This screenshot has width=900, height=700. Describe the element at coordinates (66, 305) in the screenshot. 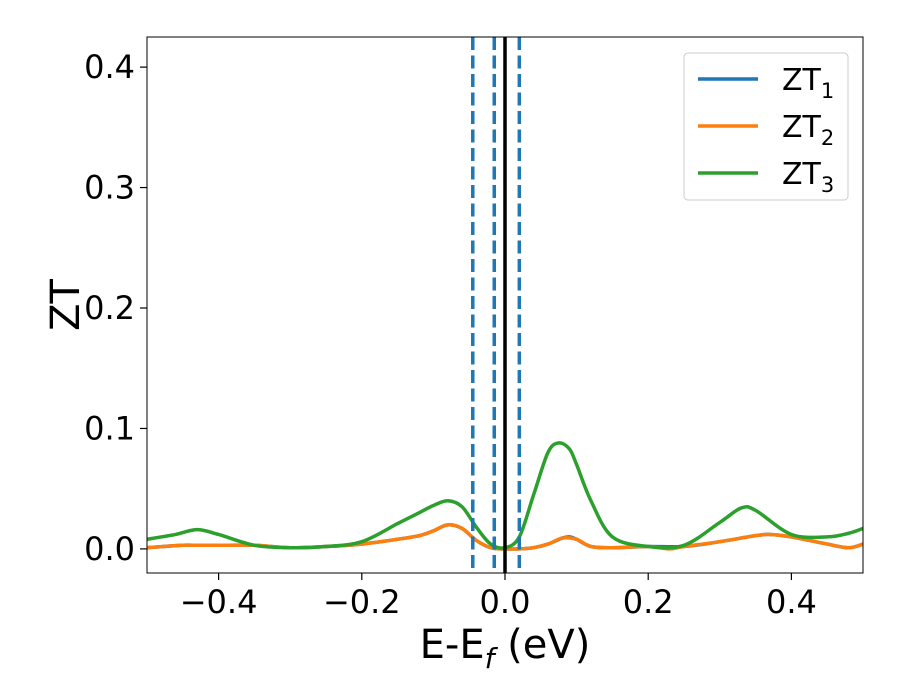

I see `y-axis-label: ZT` at that location.